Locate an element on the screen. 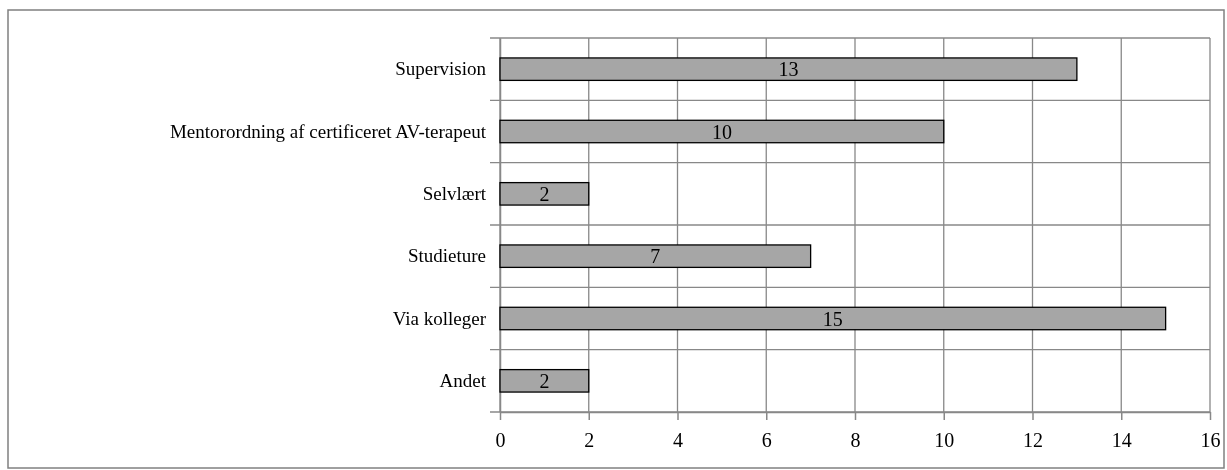 This screenshot has height=470, width=1227. data-label: 13 is located at coordinates (788, 69).